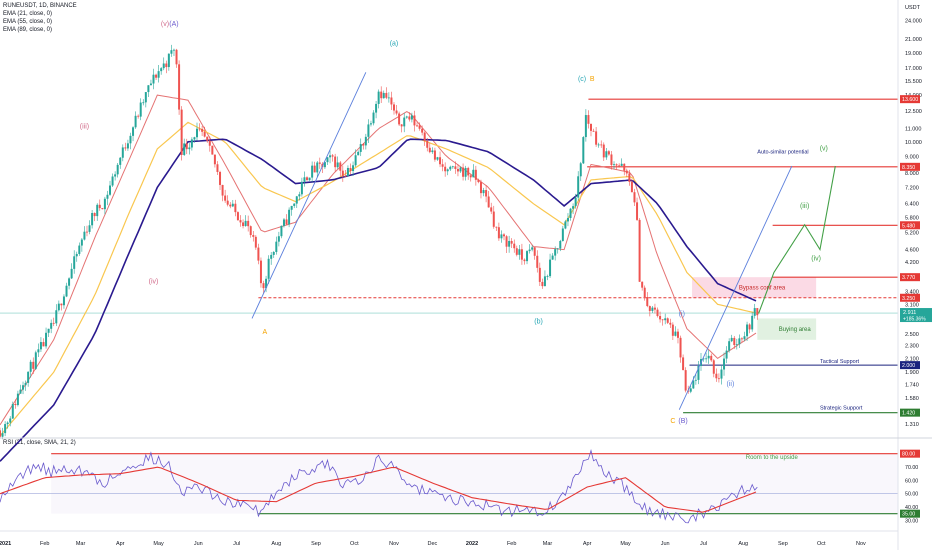 The height and width of the screenshot is (550, 932). Describe the element at coordinates (824, 148) in the screenshot. I see `wave-label: (v)` at that location.